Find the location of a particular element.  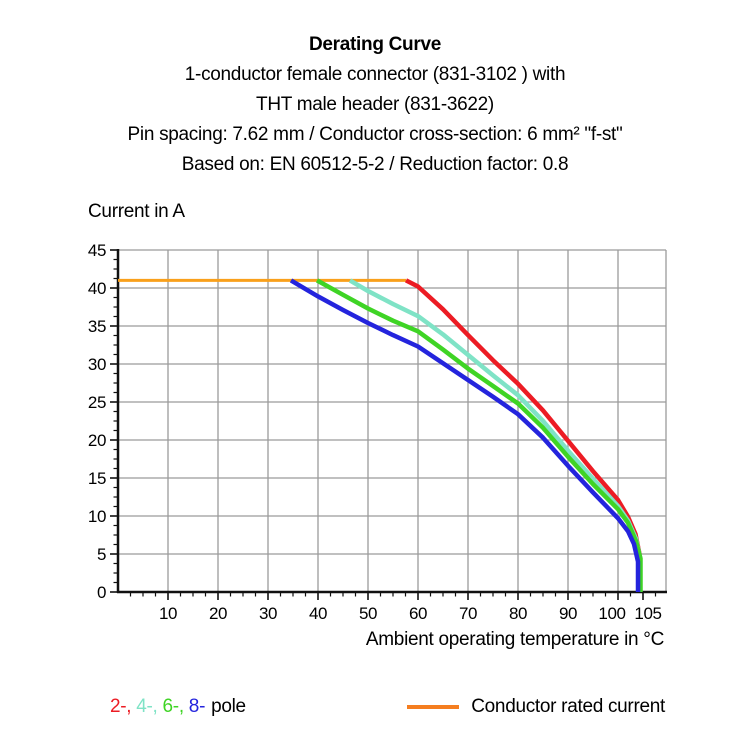

x-tick-label: 20 is located at coordinates (218, 613).